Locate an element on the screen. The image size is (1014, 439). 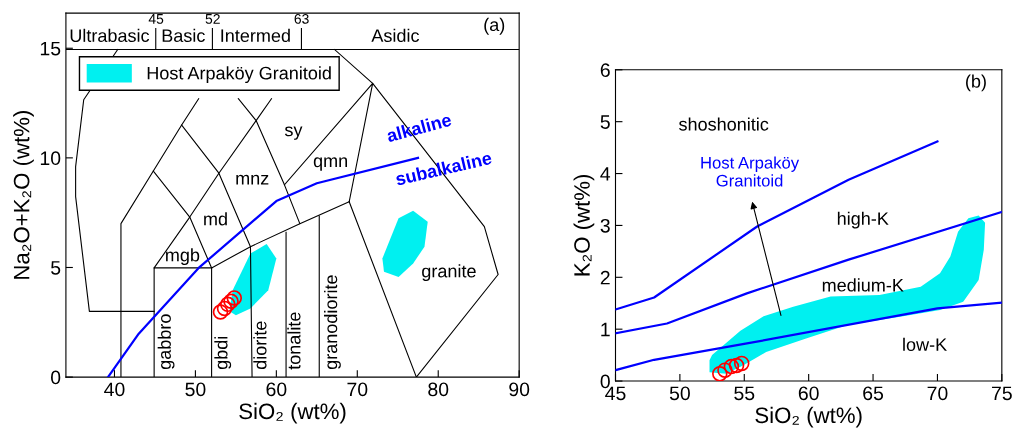
y-tick-label: 15 is located at coordinates (50, 48).